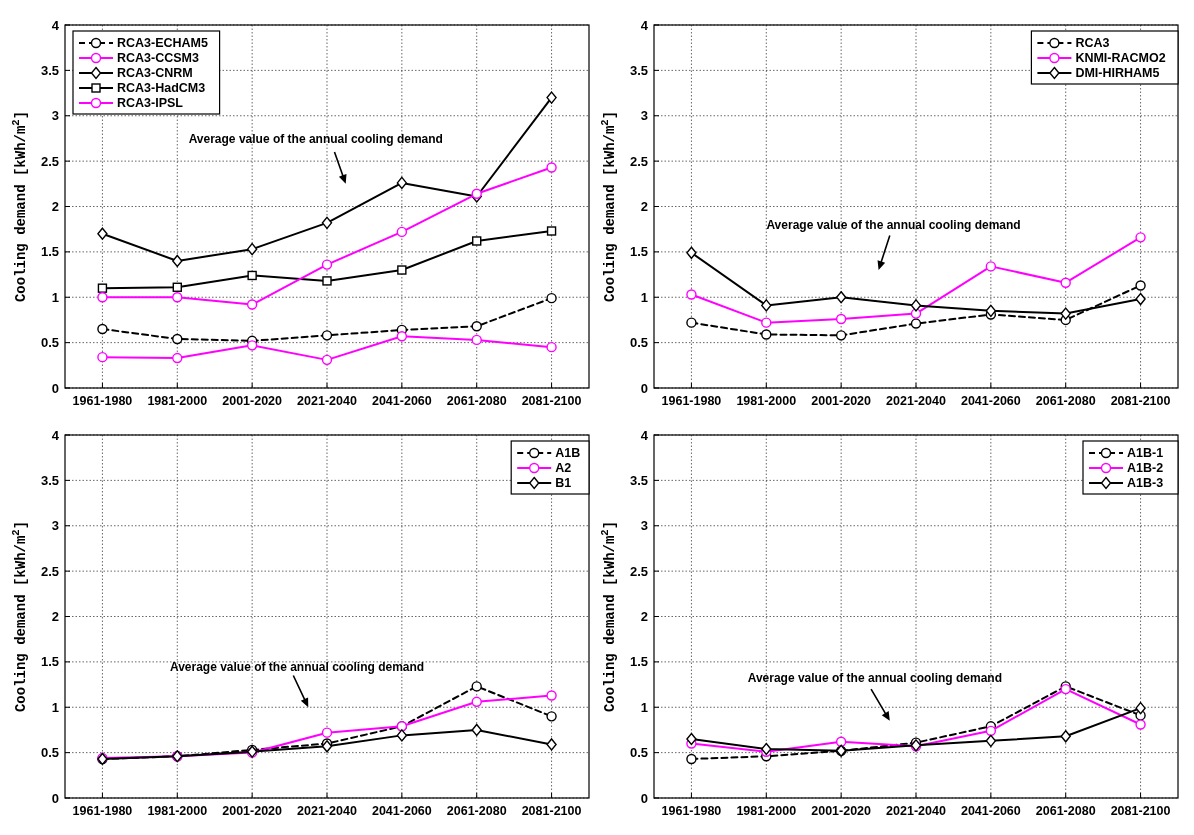 The width and height of the screenshot is (1194, 835). I want to click on legend-label: RCA3-CCSM3, so click(158, 58).